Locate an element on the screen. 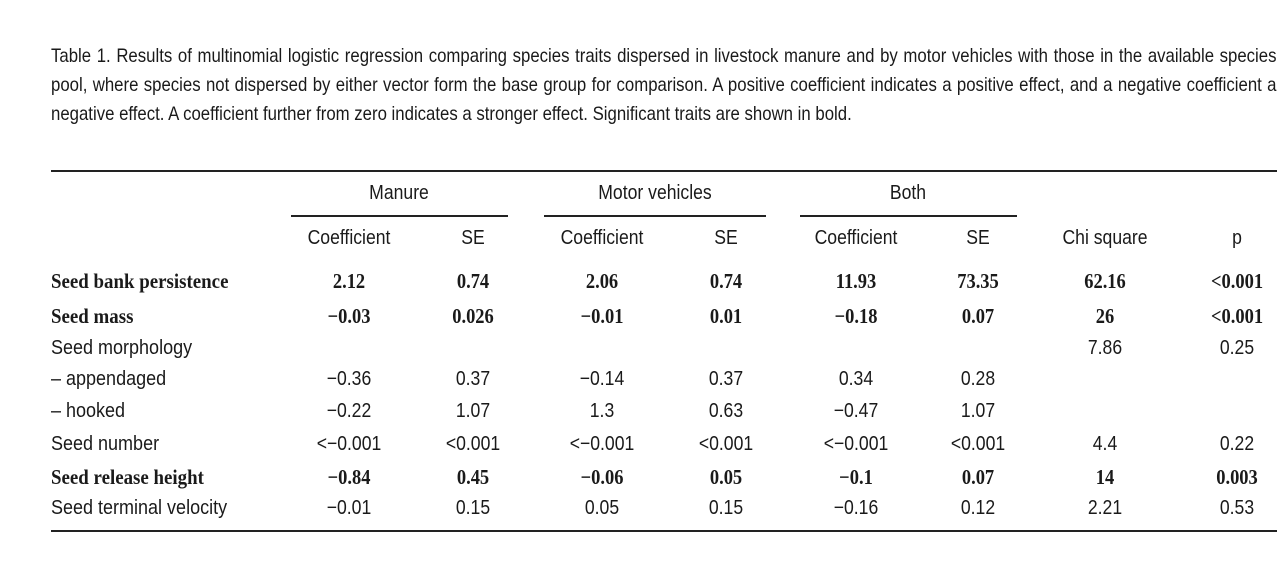 The height and width of the screenshot is (579, 1282). table-bottom-rule is located at coordinates (664, 531).